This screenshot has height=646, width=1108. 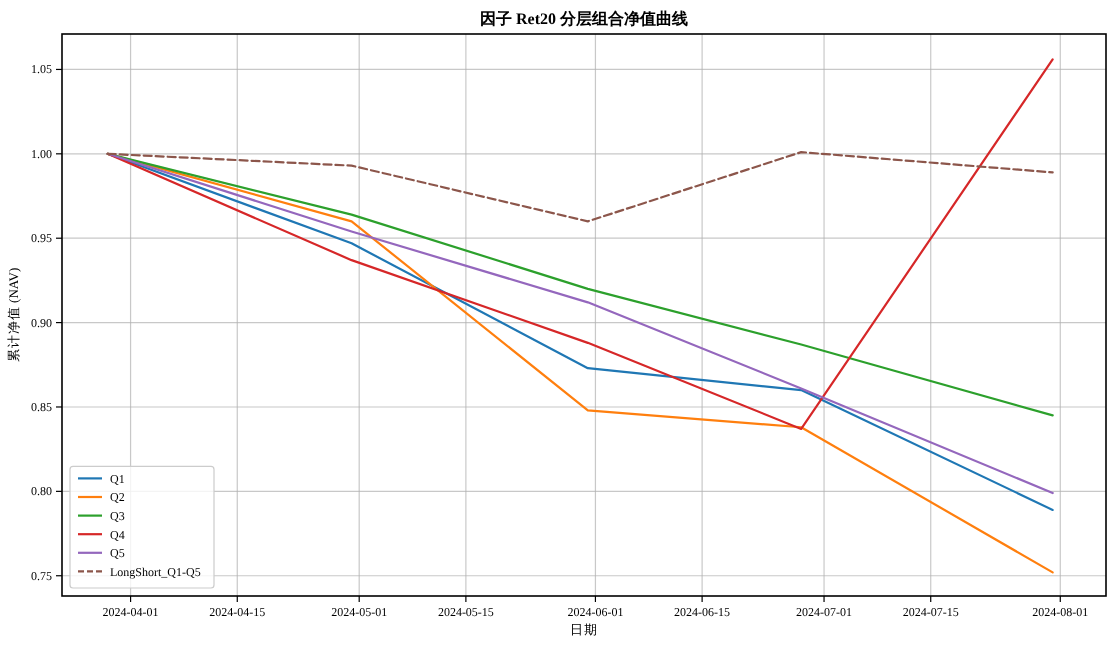 What do you see at coordinates (584, 19) in the screenshot?
I see `title: 因子 Ret20 分层组合净值曲线` at bounding box center [584, 19].